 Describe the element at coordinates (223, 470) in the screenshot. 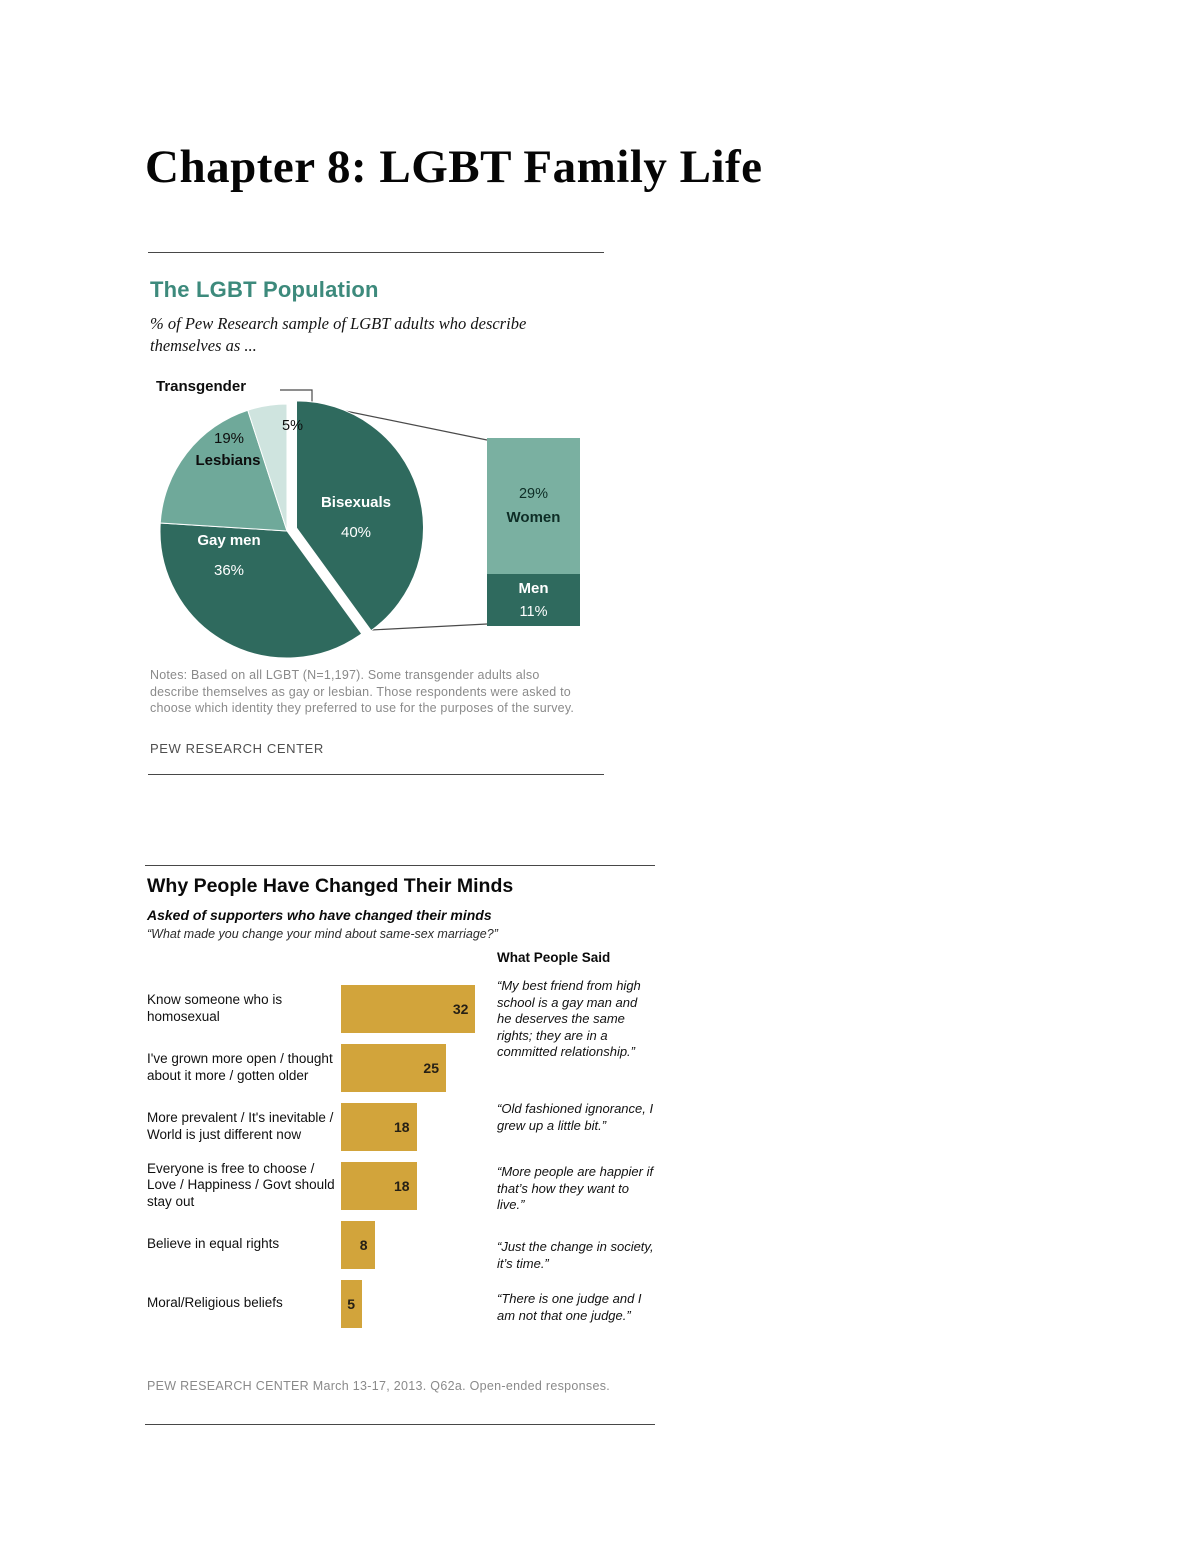

I see `pie-slice-lesbians` at that location.